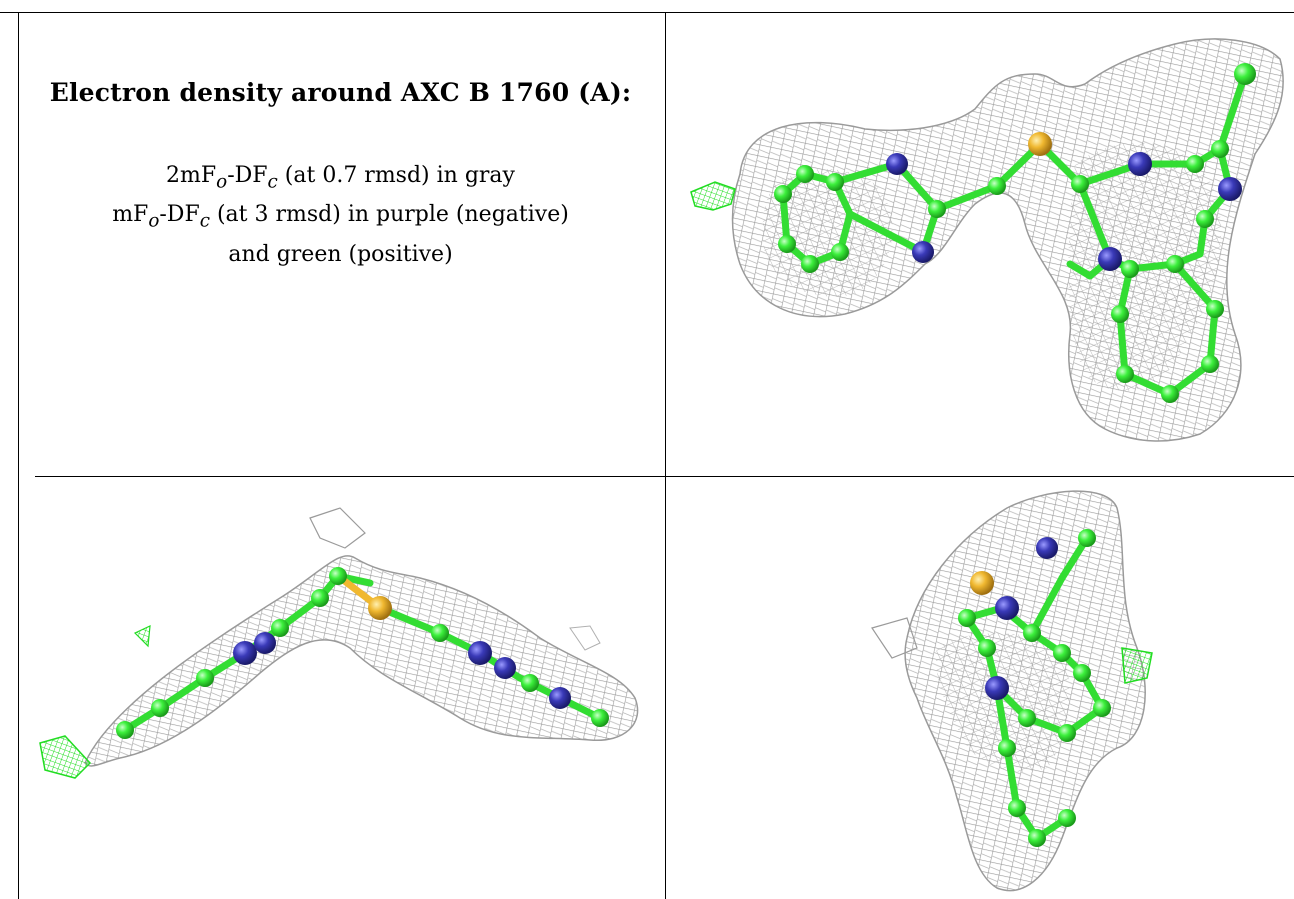 This screenshot has height=899, width=1294. Describe the element at coordinates (340, 217) in the screenshot. I see `caption-line-mfo: mFo-DFc (at 3 rmsd) in purple (negative)` at that location.